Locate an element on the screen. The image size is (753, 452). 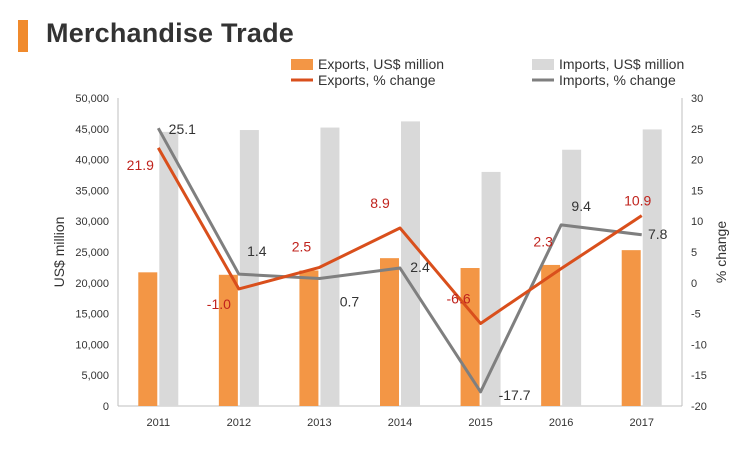
x-tick-label: 2014 is located at coordinates (400, 423).